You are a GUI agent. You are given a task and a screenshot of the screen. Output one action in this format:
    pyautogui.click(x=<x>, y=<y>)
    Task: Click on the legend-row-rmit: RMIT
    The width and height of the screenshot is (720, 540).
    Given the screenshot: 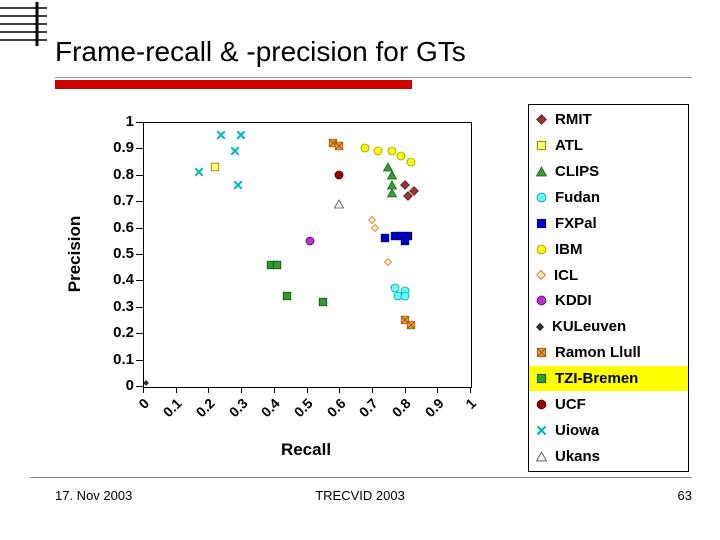 What is the action you would take?
    pyautogui.click(x=608, y=120)
    